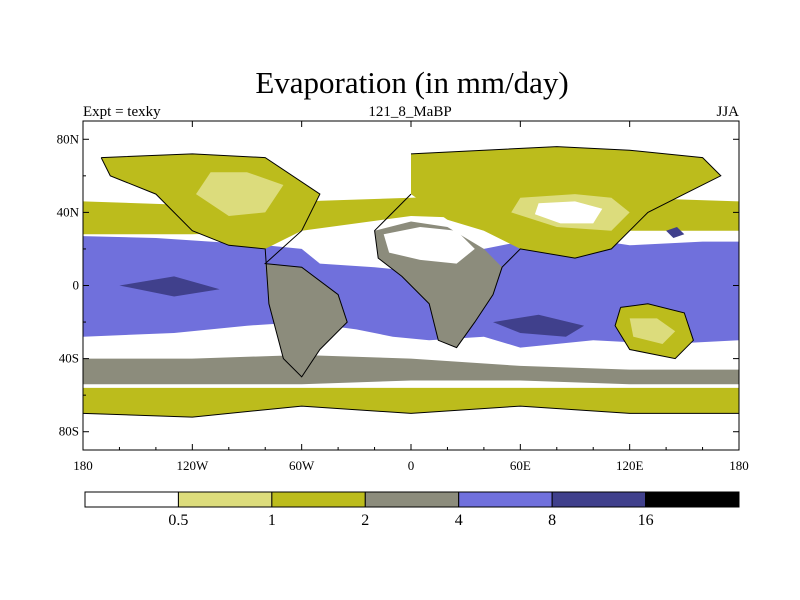  What do you see at coordinates (630, 465) in the screenshot?
I see `x-tick-label: 120E` at bounding box center [630, 465].